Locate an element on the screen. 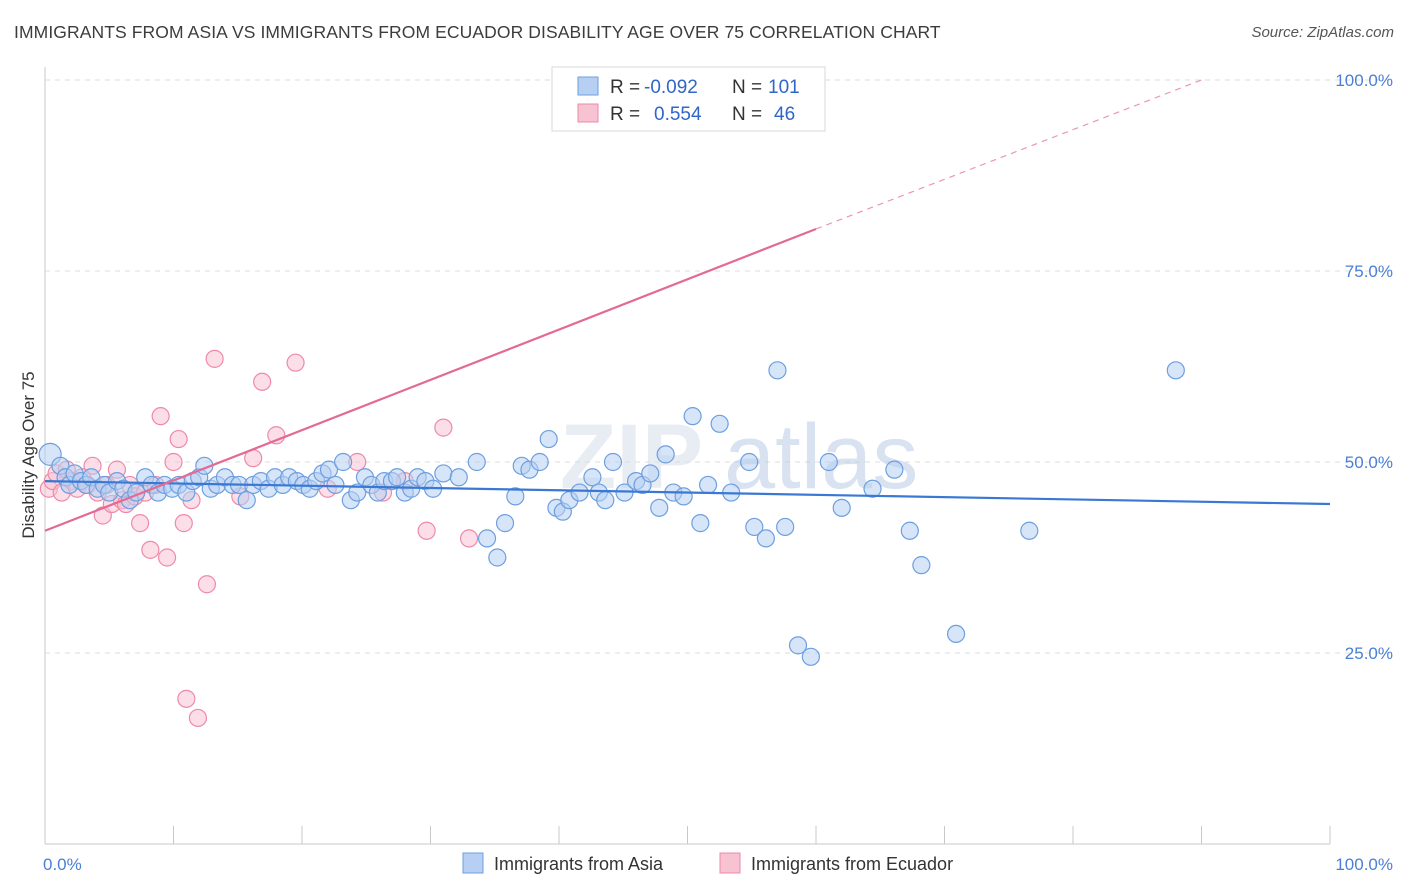 The height and width of the screenshot is (892, 1406). source-label: Source: ZipAtlas.com is located at coordinates (1322, 32).